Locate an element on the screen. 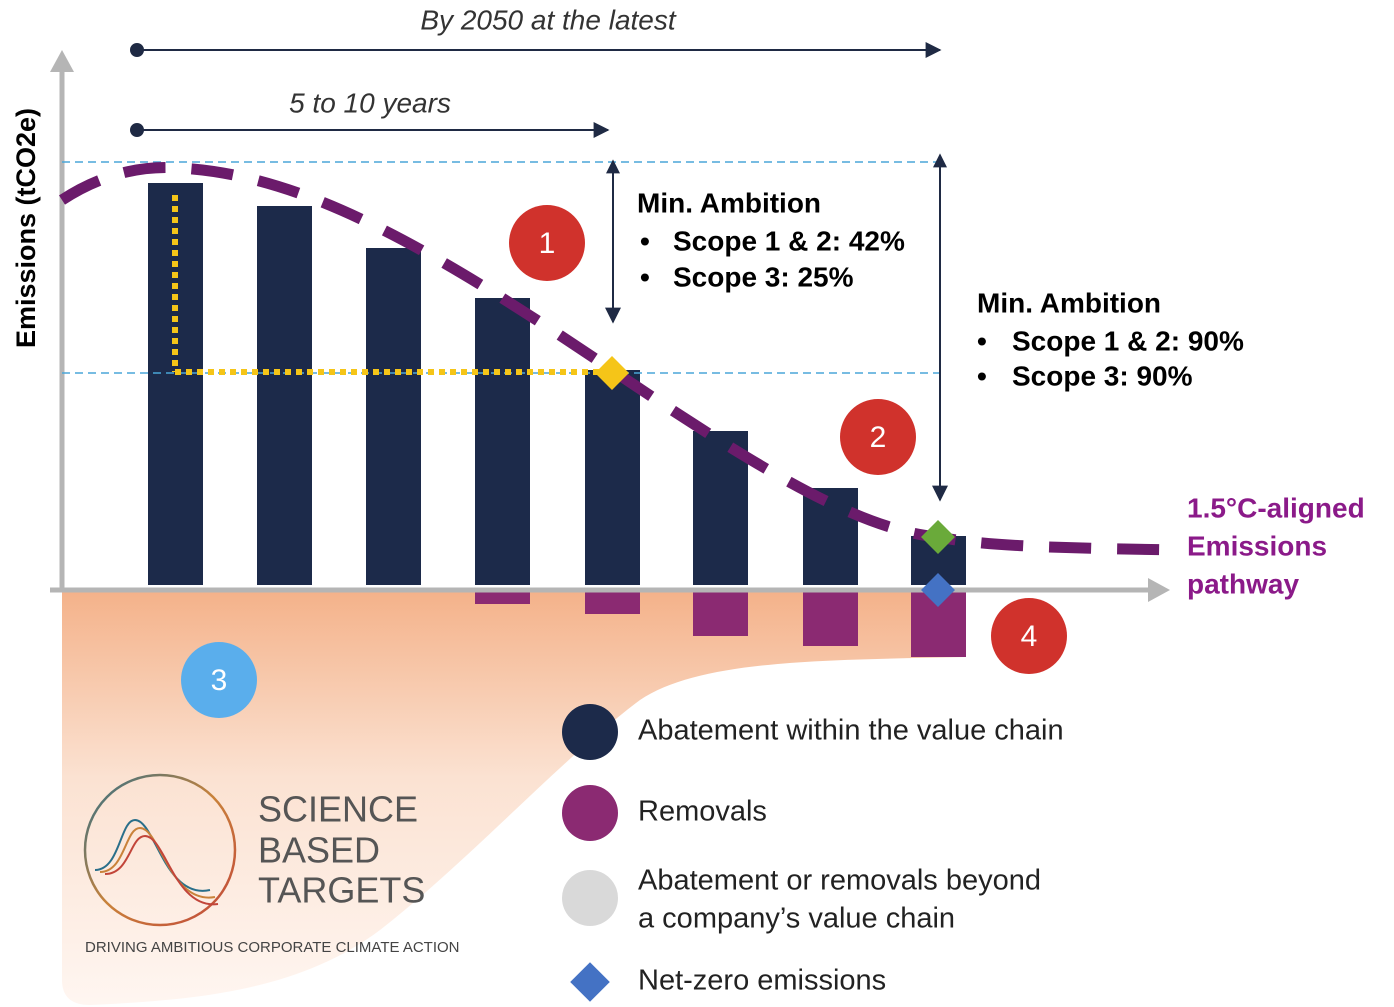 The width and height of the screenshot is (1394, 1007). legend-label: Abatement within the value chain is located at coordinates (851, 731).